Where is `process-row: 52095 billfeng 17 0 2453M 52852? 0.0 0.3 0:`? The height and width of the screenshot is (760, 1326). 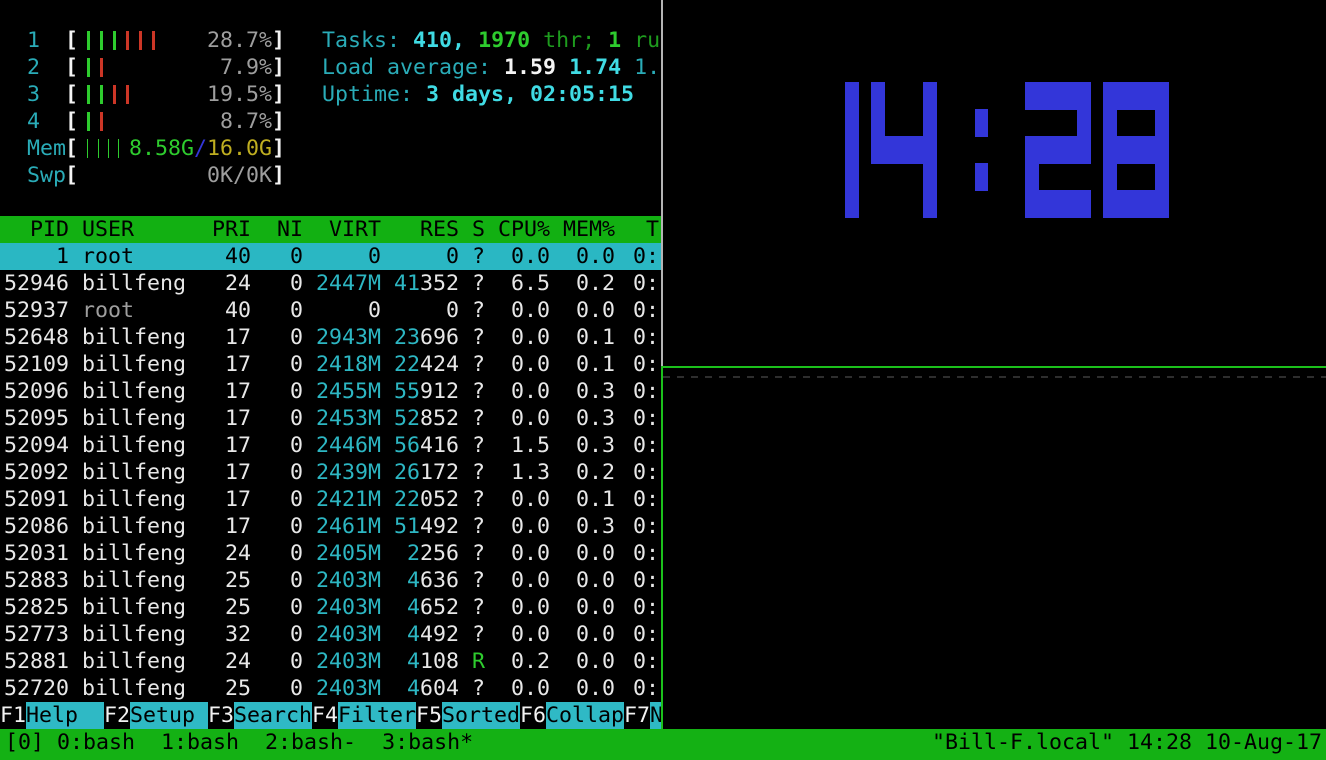
process-row: 52095 billfeng 17 0 2453M 52852? 0.0 0.3 0: is located at coordinates (330, 418).